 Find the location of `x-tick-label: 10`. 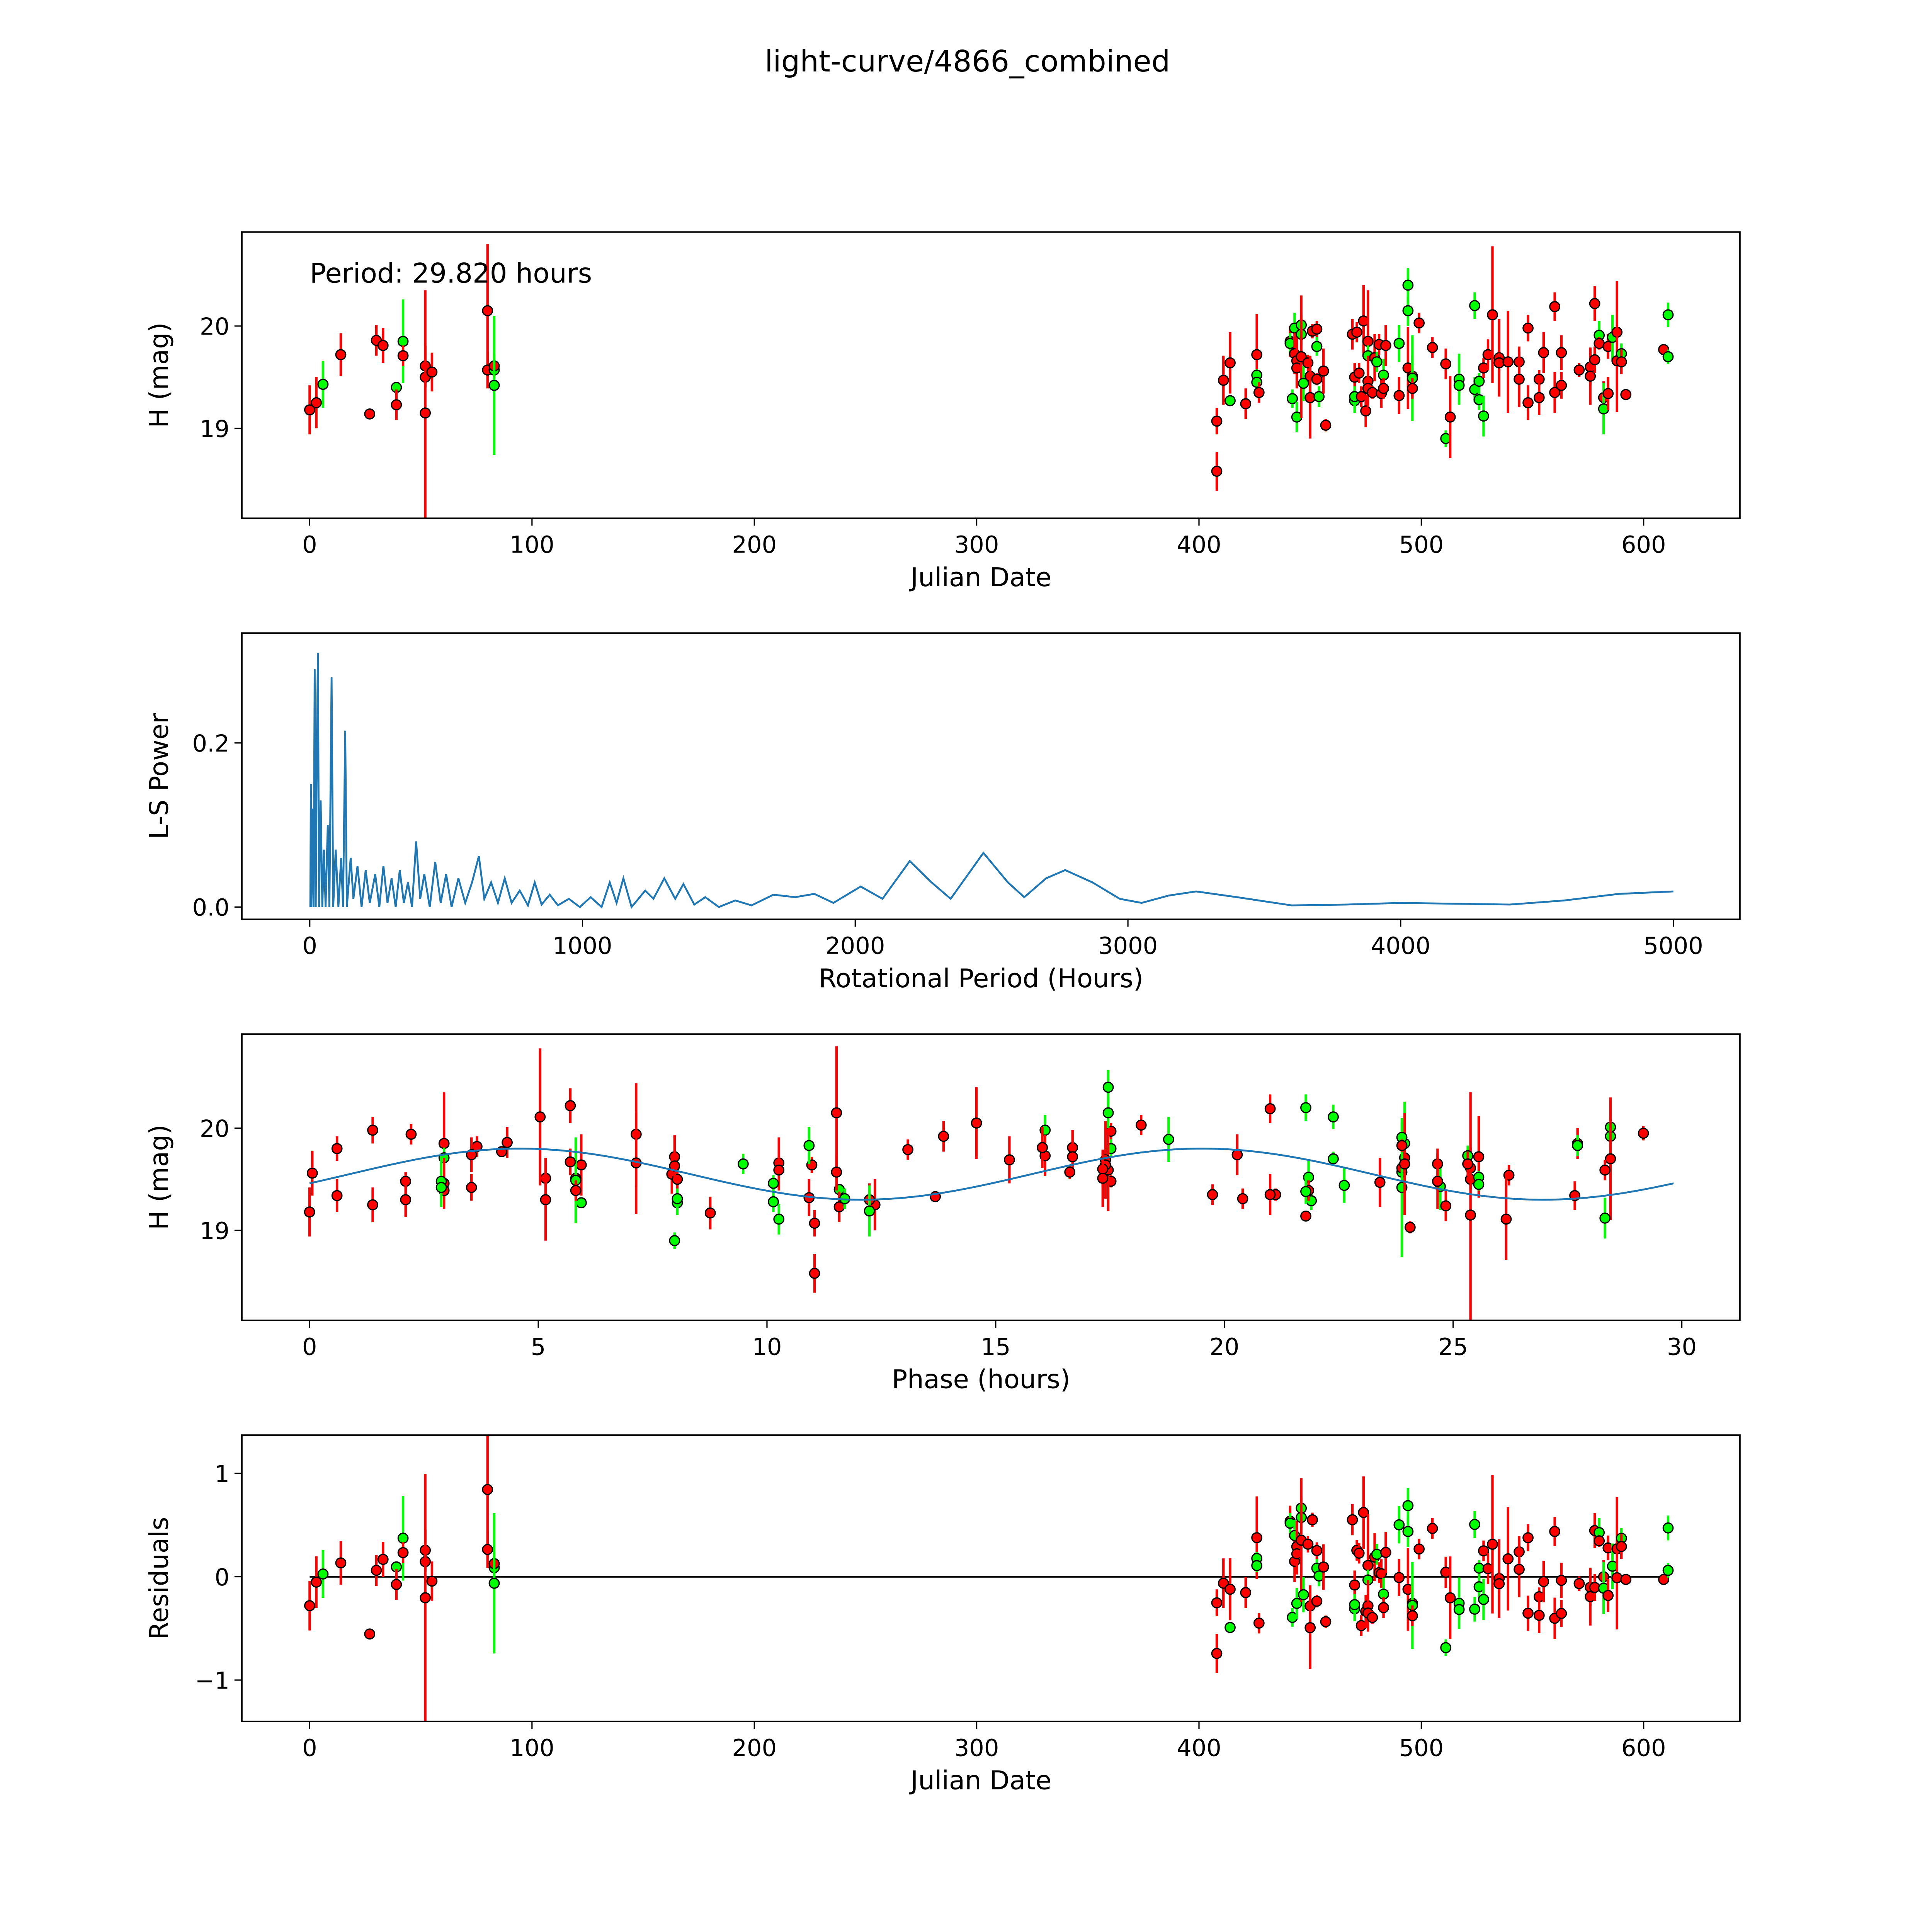

x-tick-label: 10 is located at coordinates (767, 1348).